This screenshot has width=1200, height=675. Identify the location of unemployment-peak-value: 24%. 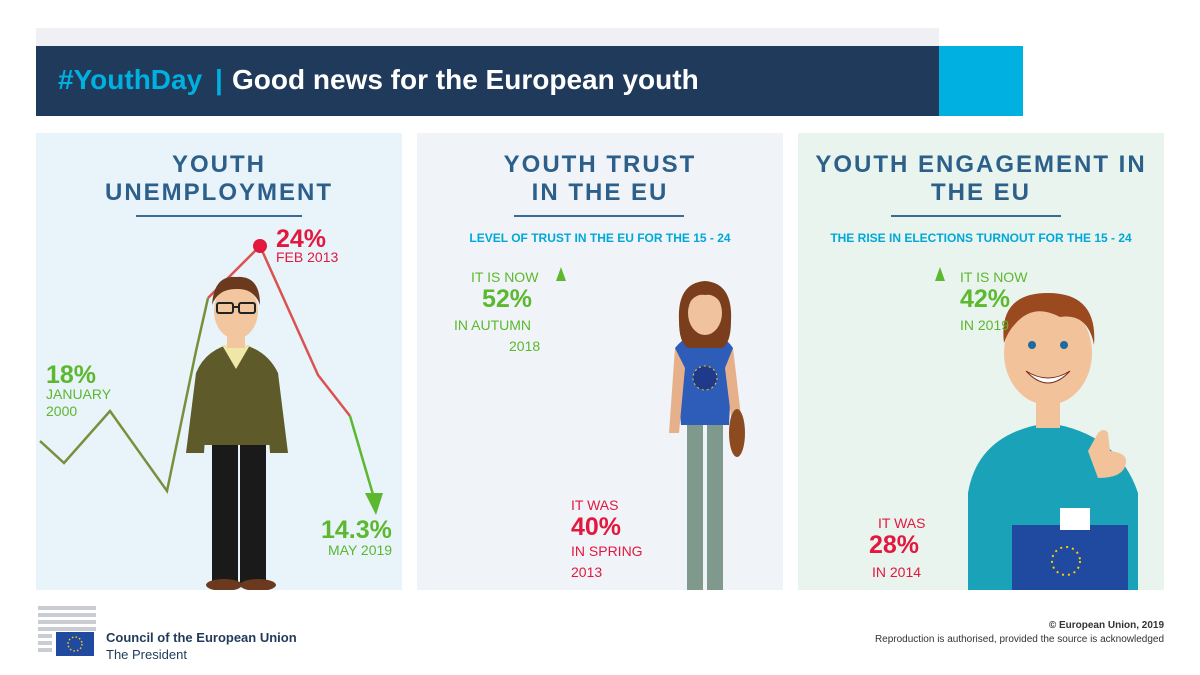
(301, 239).